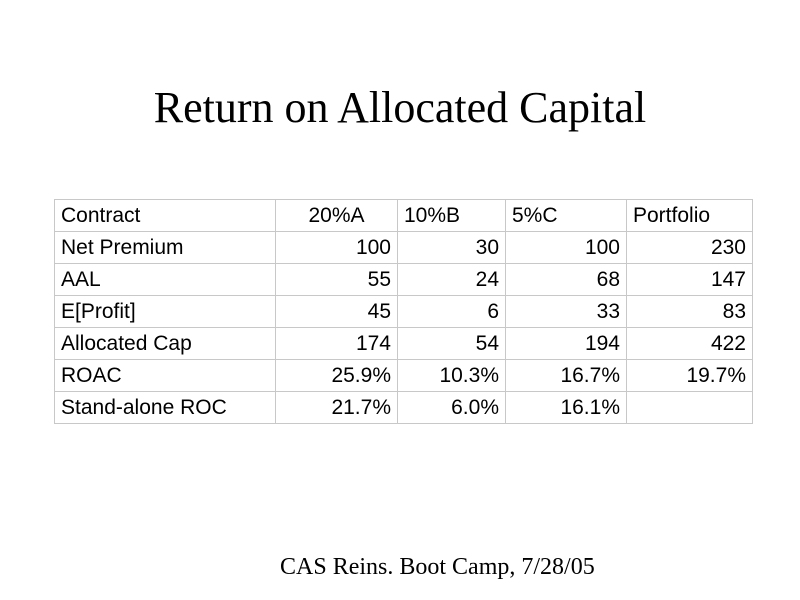  What do you see at coordinates (400, 107) in the screenshot?
I see `slide-title: Return on Allocated Capital` at bounding box center [400, 107].